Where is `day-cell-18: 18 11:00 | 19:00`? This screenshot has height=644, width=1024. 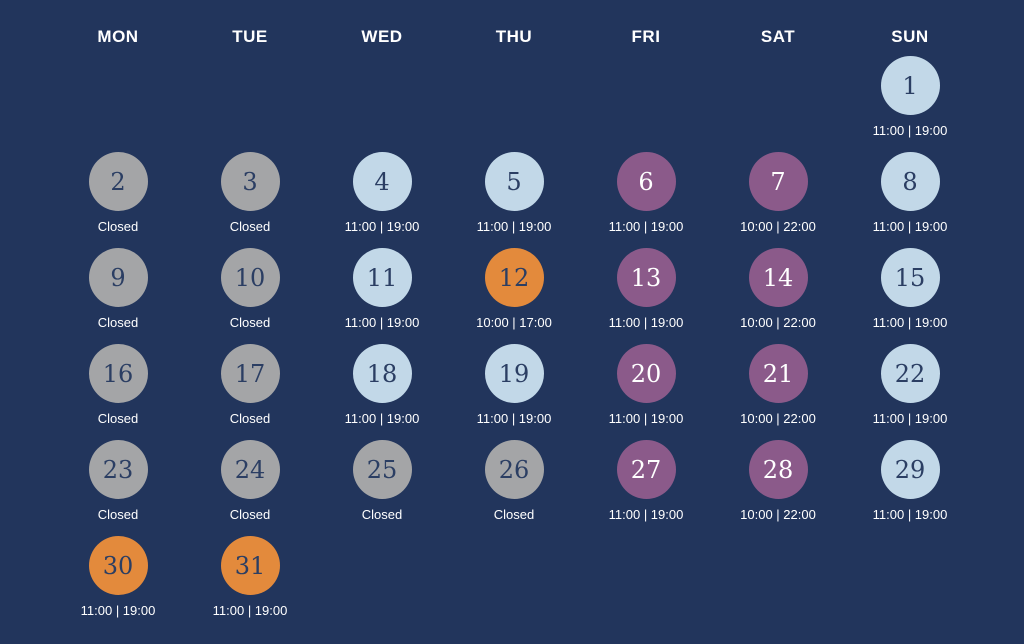
day-cell-18: 18 11:00 | 19:00 is located at coordinates (382, 392).